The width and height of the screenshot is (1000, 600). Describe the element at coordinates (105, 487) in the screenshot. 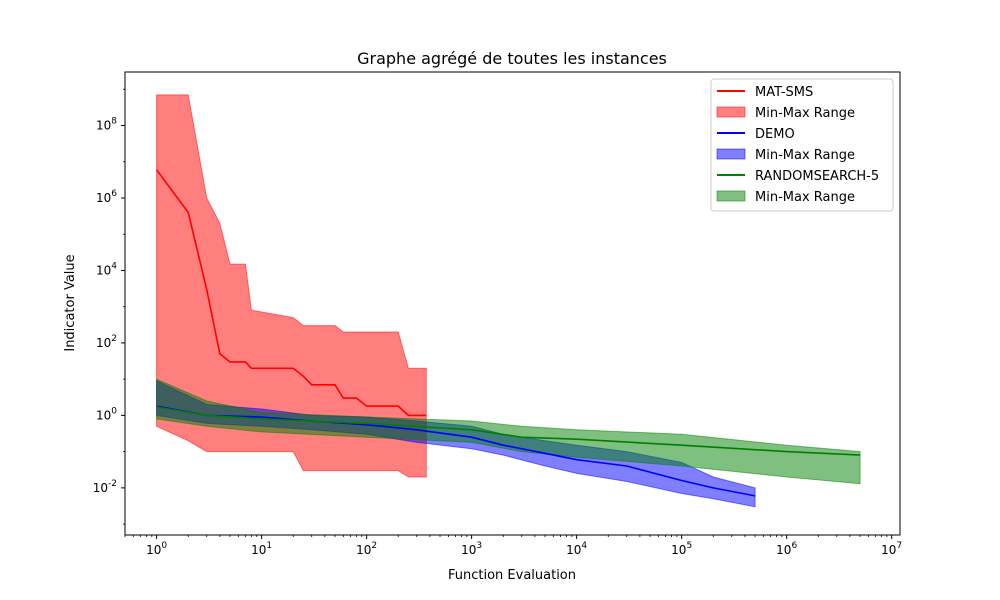

I see `y-tick-label: 10⁻²` at that location.